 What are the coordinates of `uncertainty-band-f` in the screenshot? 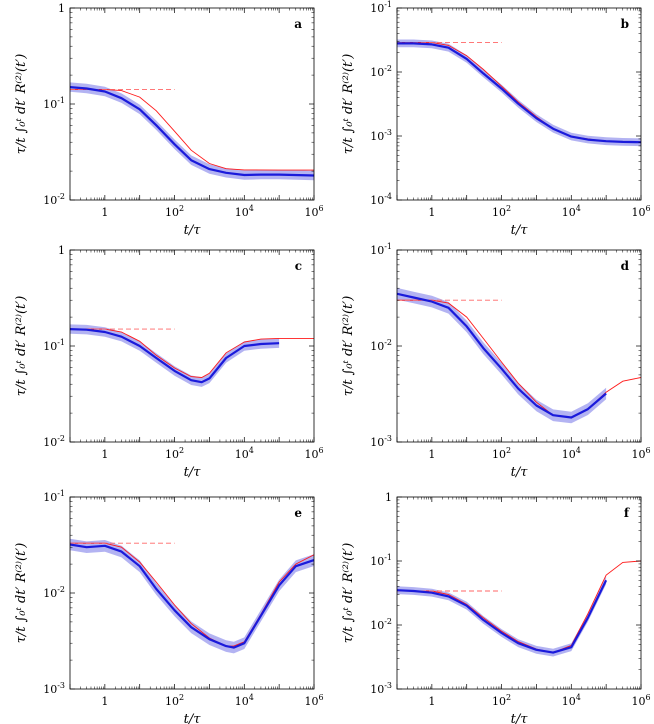 It's located at (502, 616).